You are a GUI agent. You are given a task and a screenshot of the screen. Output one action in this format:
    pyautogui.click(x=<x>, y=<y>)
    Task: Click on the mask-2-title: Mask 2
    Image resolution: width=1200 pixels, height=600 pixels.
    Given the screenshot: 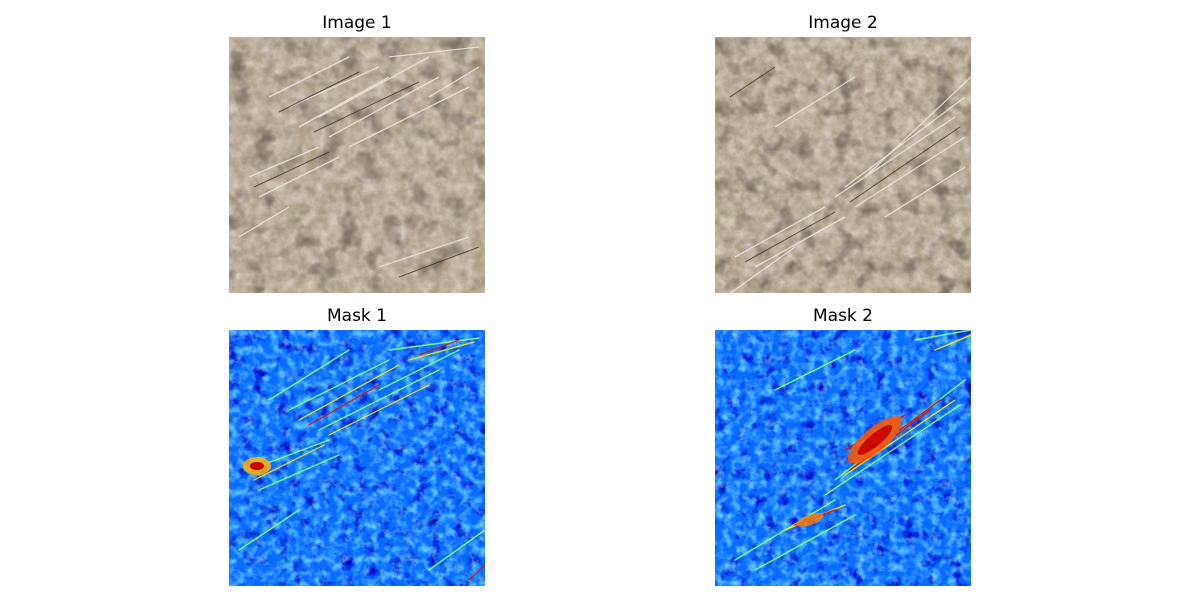 What is the action you would take?
    pyautogui.click(x=842, y=316)
    